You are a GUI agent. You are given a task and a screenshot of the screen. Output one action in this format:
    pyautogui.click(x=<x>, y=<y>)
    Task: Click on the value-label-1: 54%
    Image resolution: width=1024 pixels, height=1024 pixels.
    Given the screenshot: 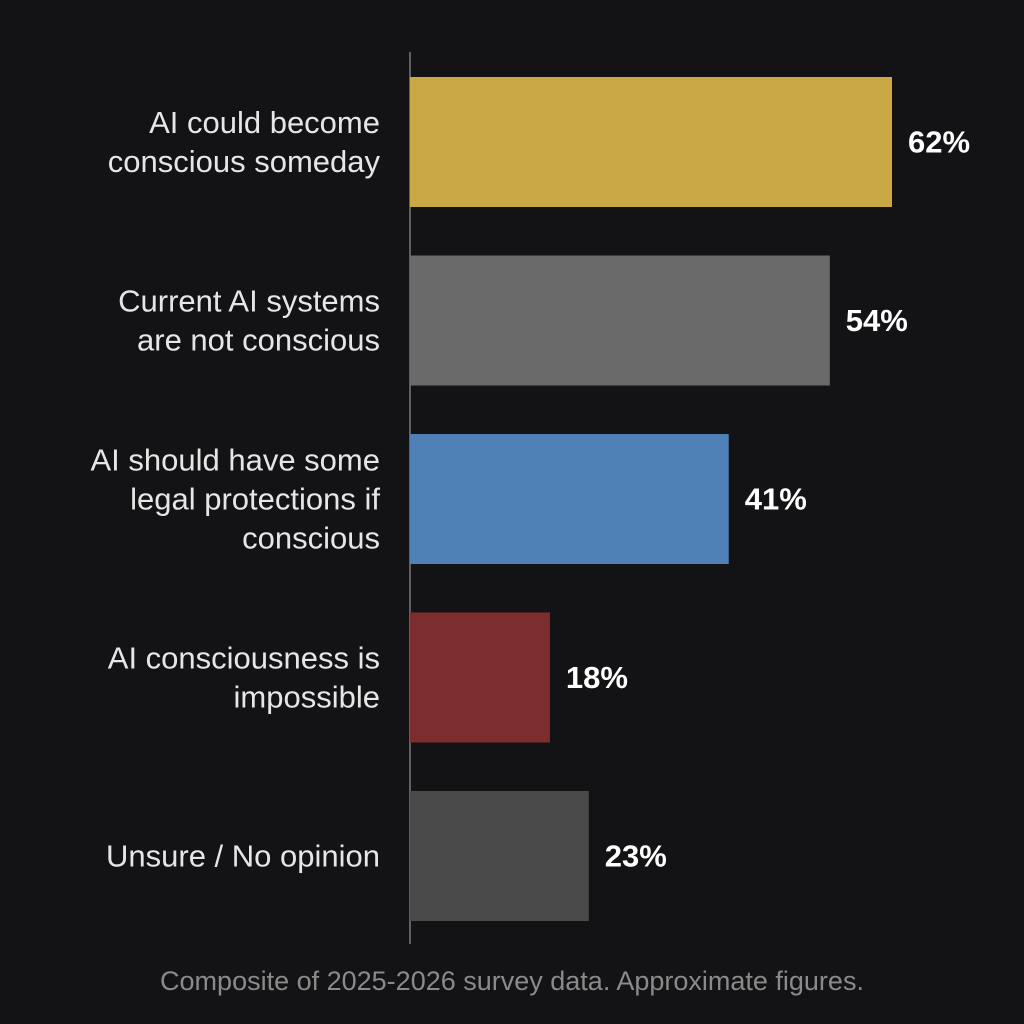 What is the action you would take?
    pyautogui.click(x=877, y=320)
    